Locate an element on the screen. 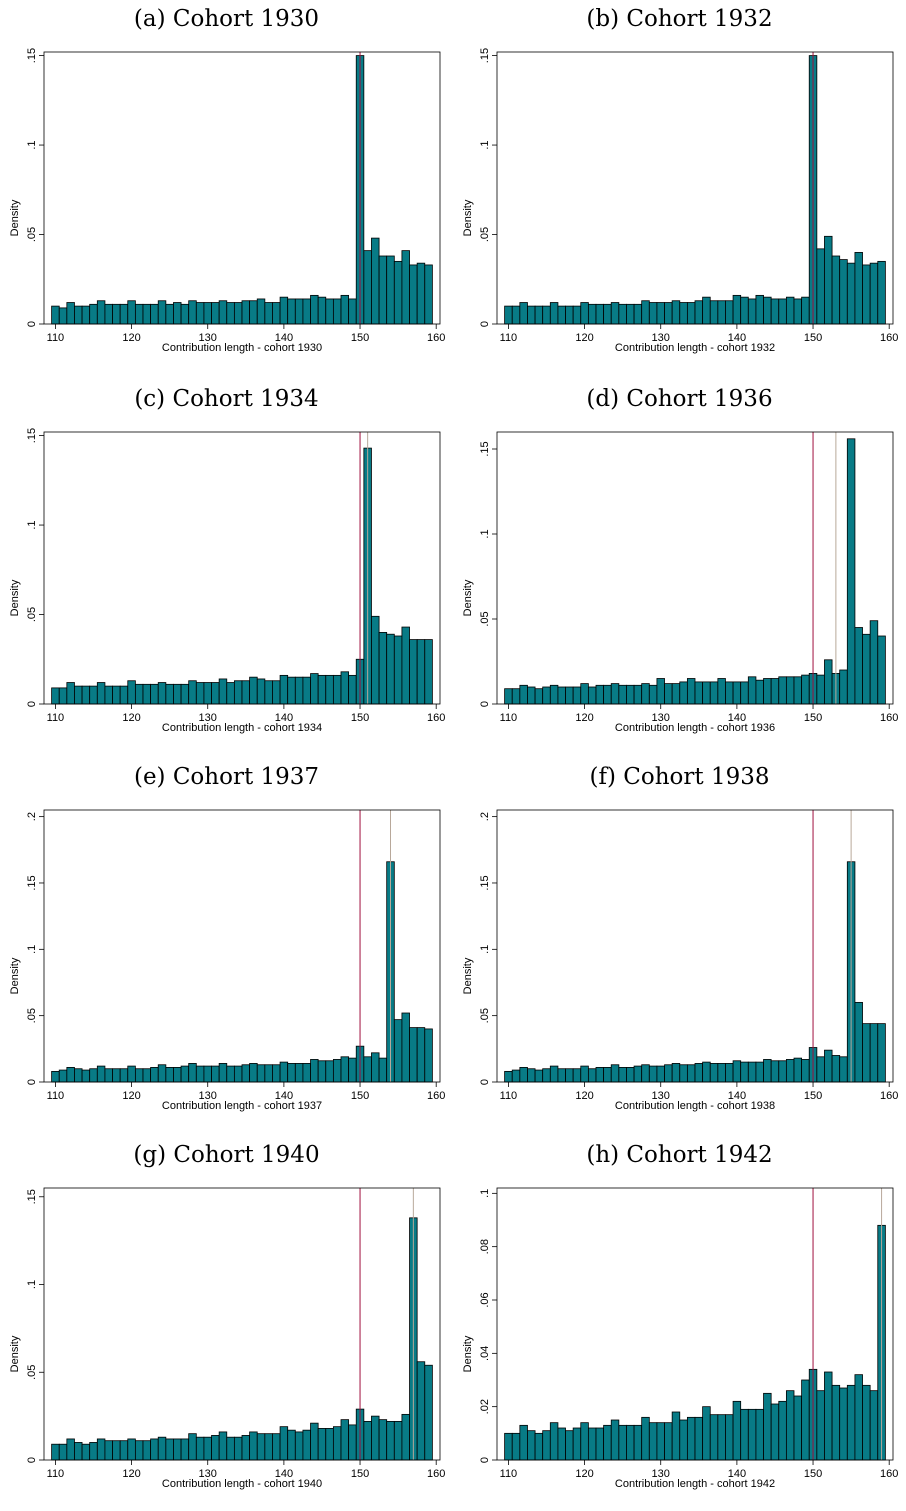  y-tick-label: .15 is located at coordinates (32, 1196).